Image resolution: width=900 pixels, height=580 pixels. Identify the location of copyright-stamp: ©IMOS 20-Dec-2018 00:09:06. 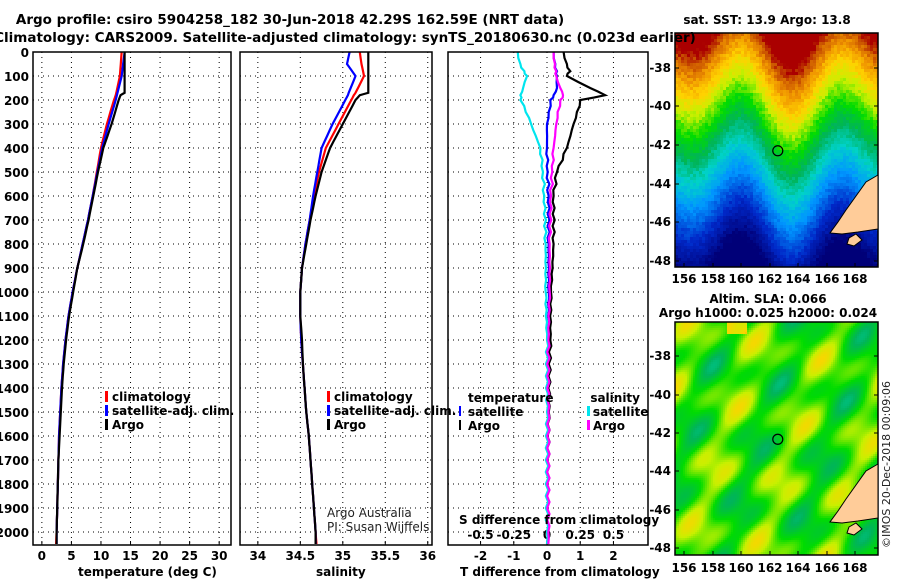
(886, 464).